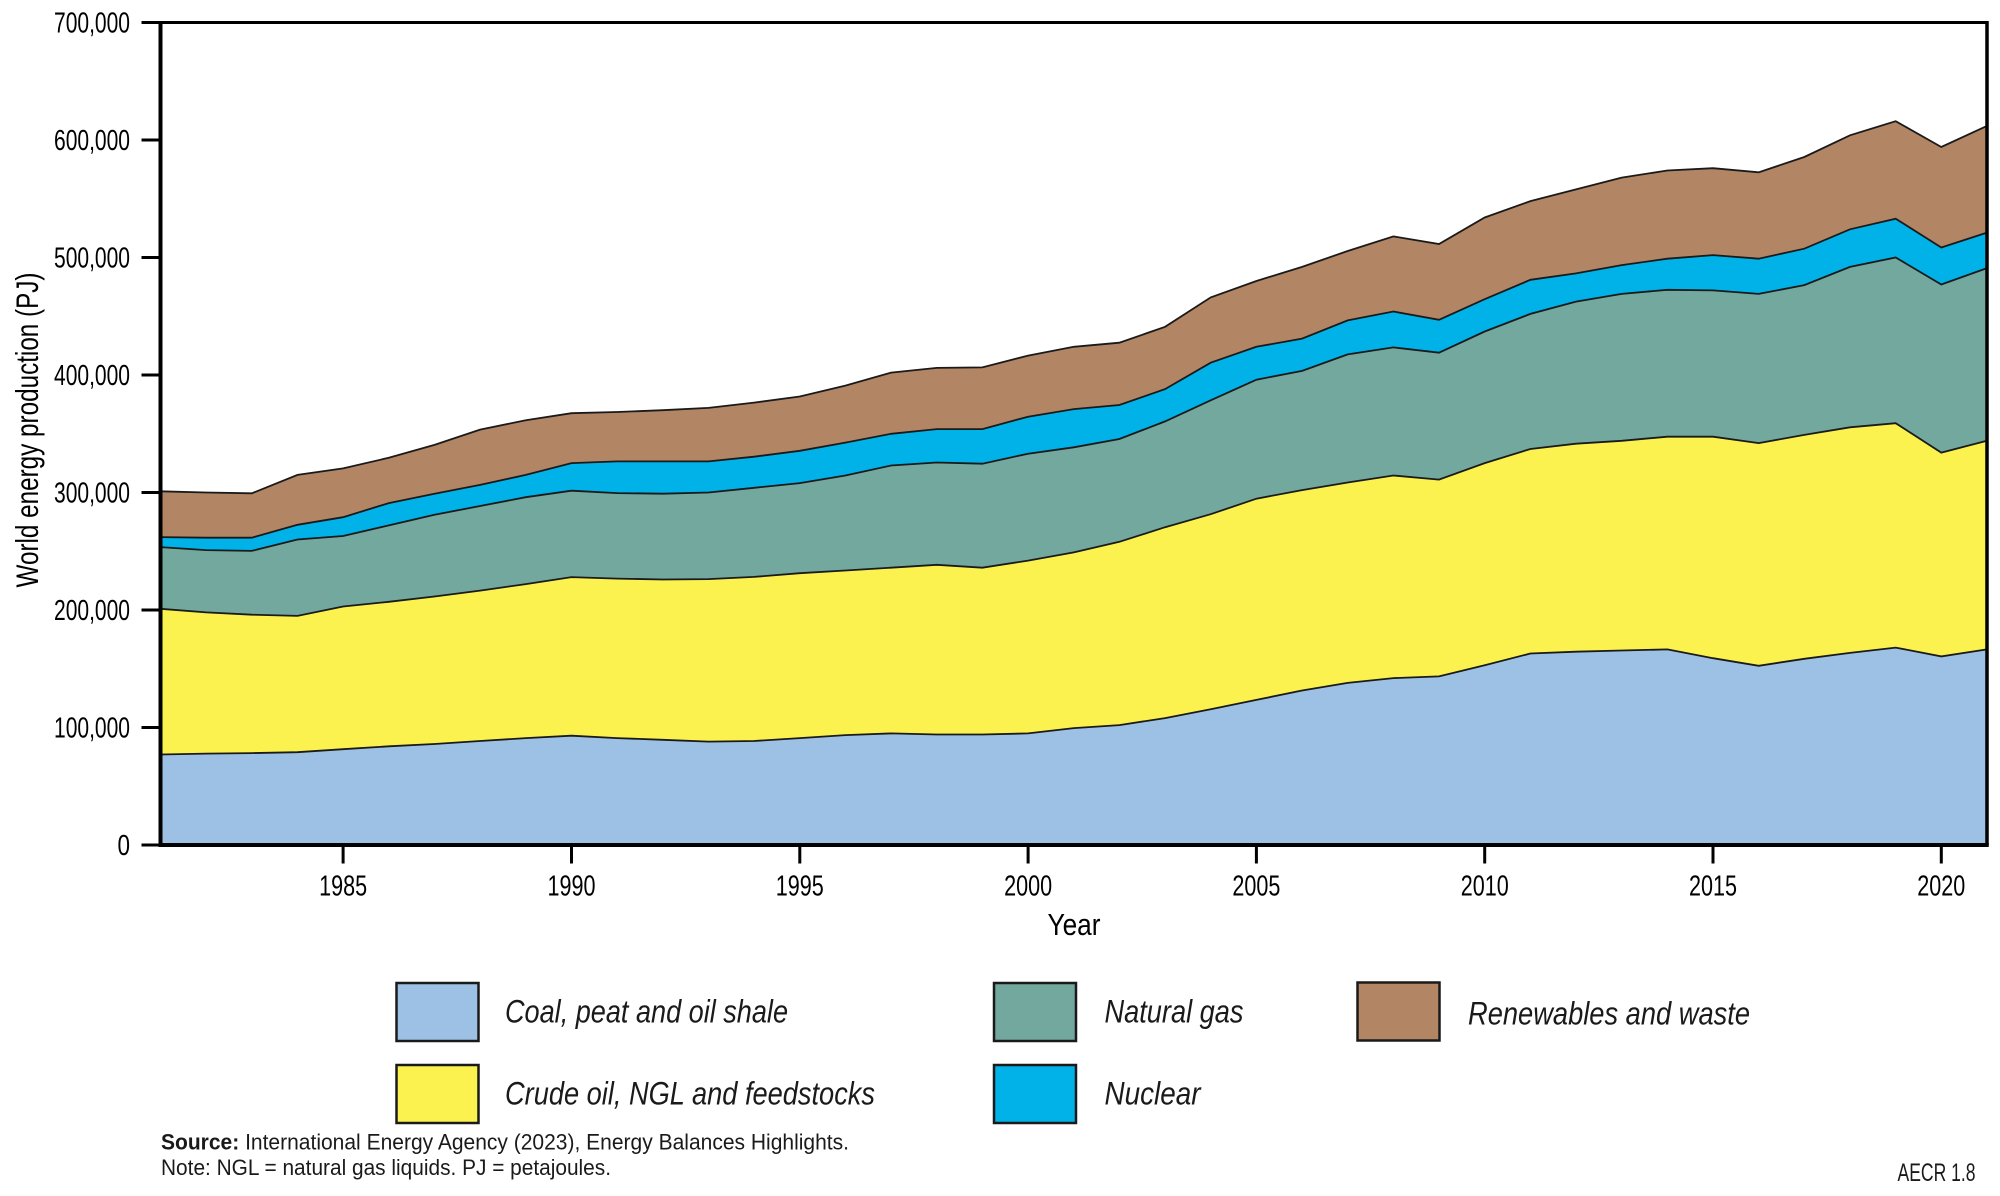 The height and width of the screenshot is (1196, 2000). I want to click on svg-text: World energy production (PJ), so click(27, 430).